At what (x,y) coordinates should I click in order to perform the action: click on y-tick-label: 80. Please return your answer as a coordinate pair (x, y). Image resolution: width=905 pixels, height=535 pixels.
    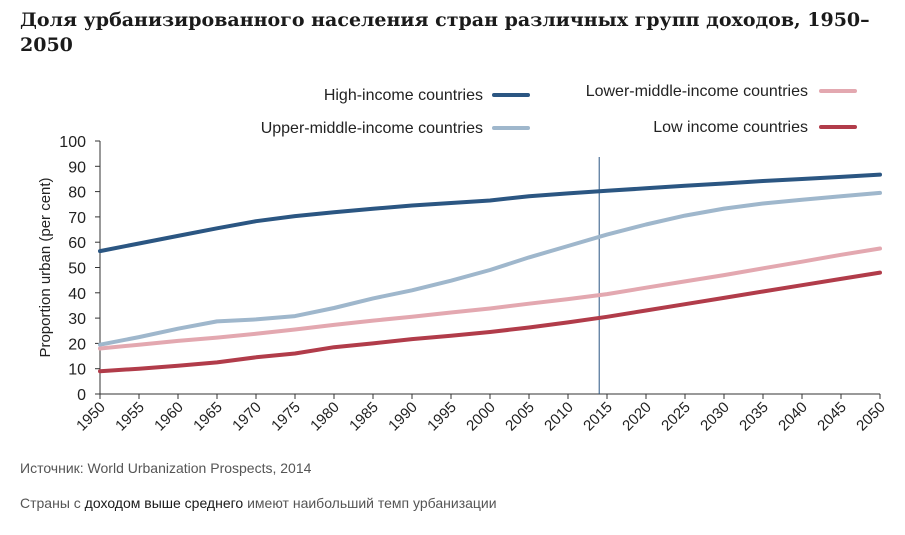
    Looking at the image, I should click on (77, 193).